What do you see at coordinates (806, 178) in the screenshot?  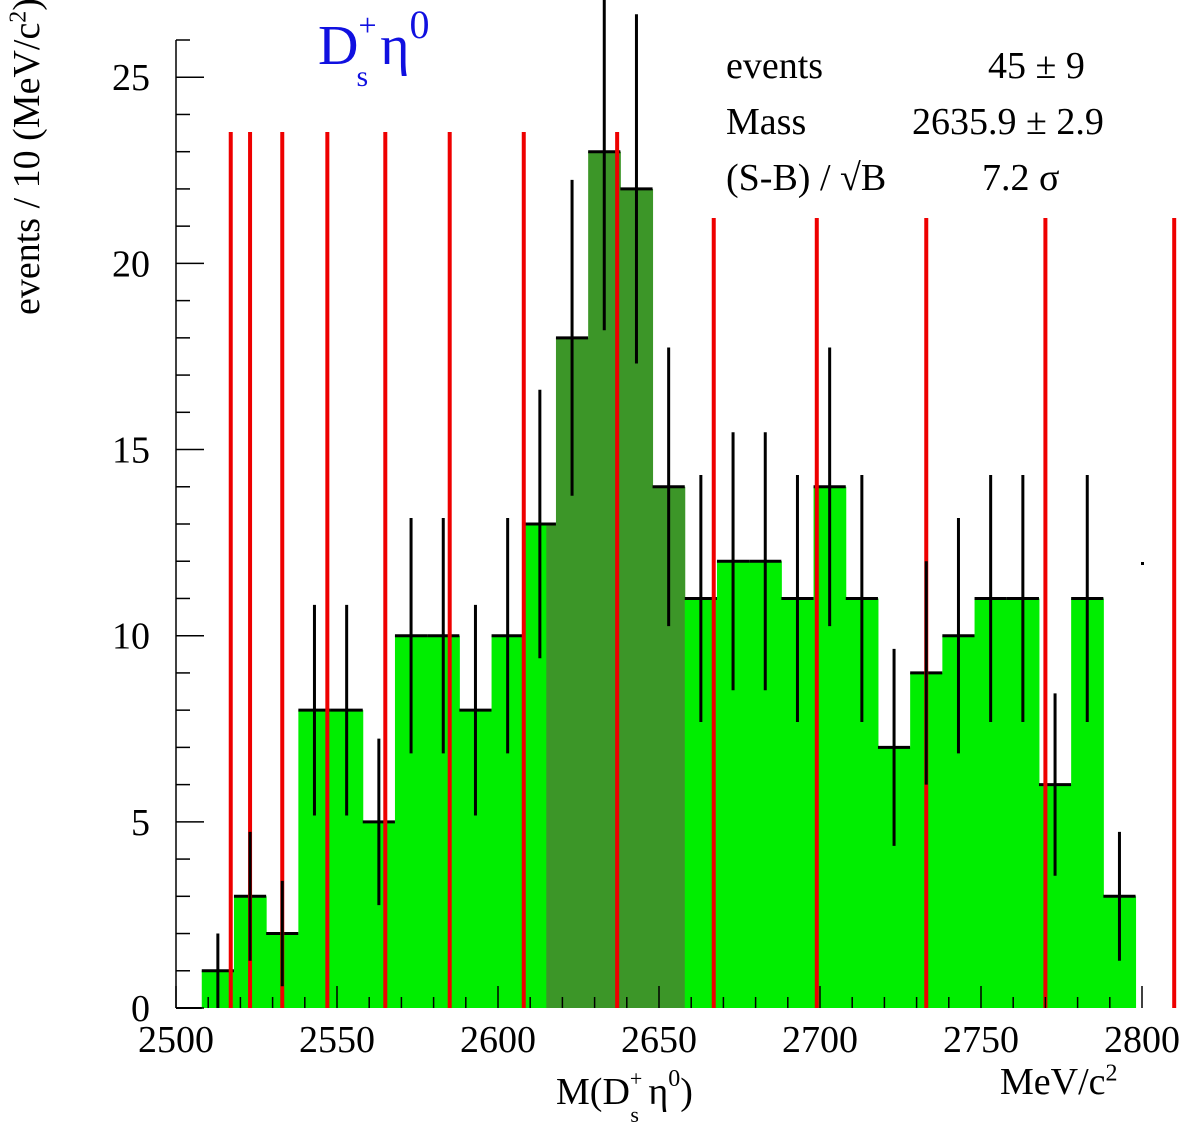 I see `stat-signif-label: (S-B) / √B` at bounding box center [806, 178].